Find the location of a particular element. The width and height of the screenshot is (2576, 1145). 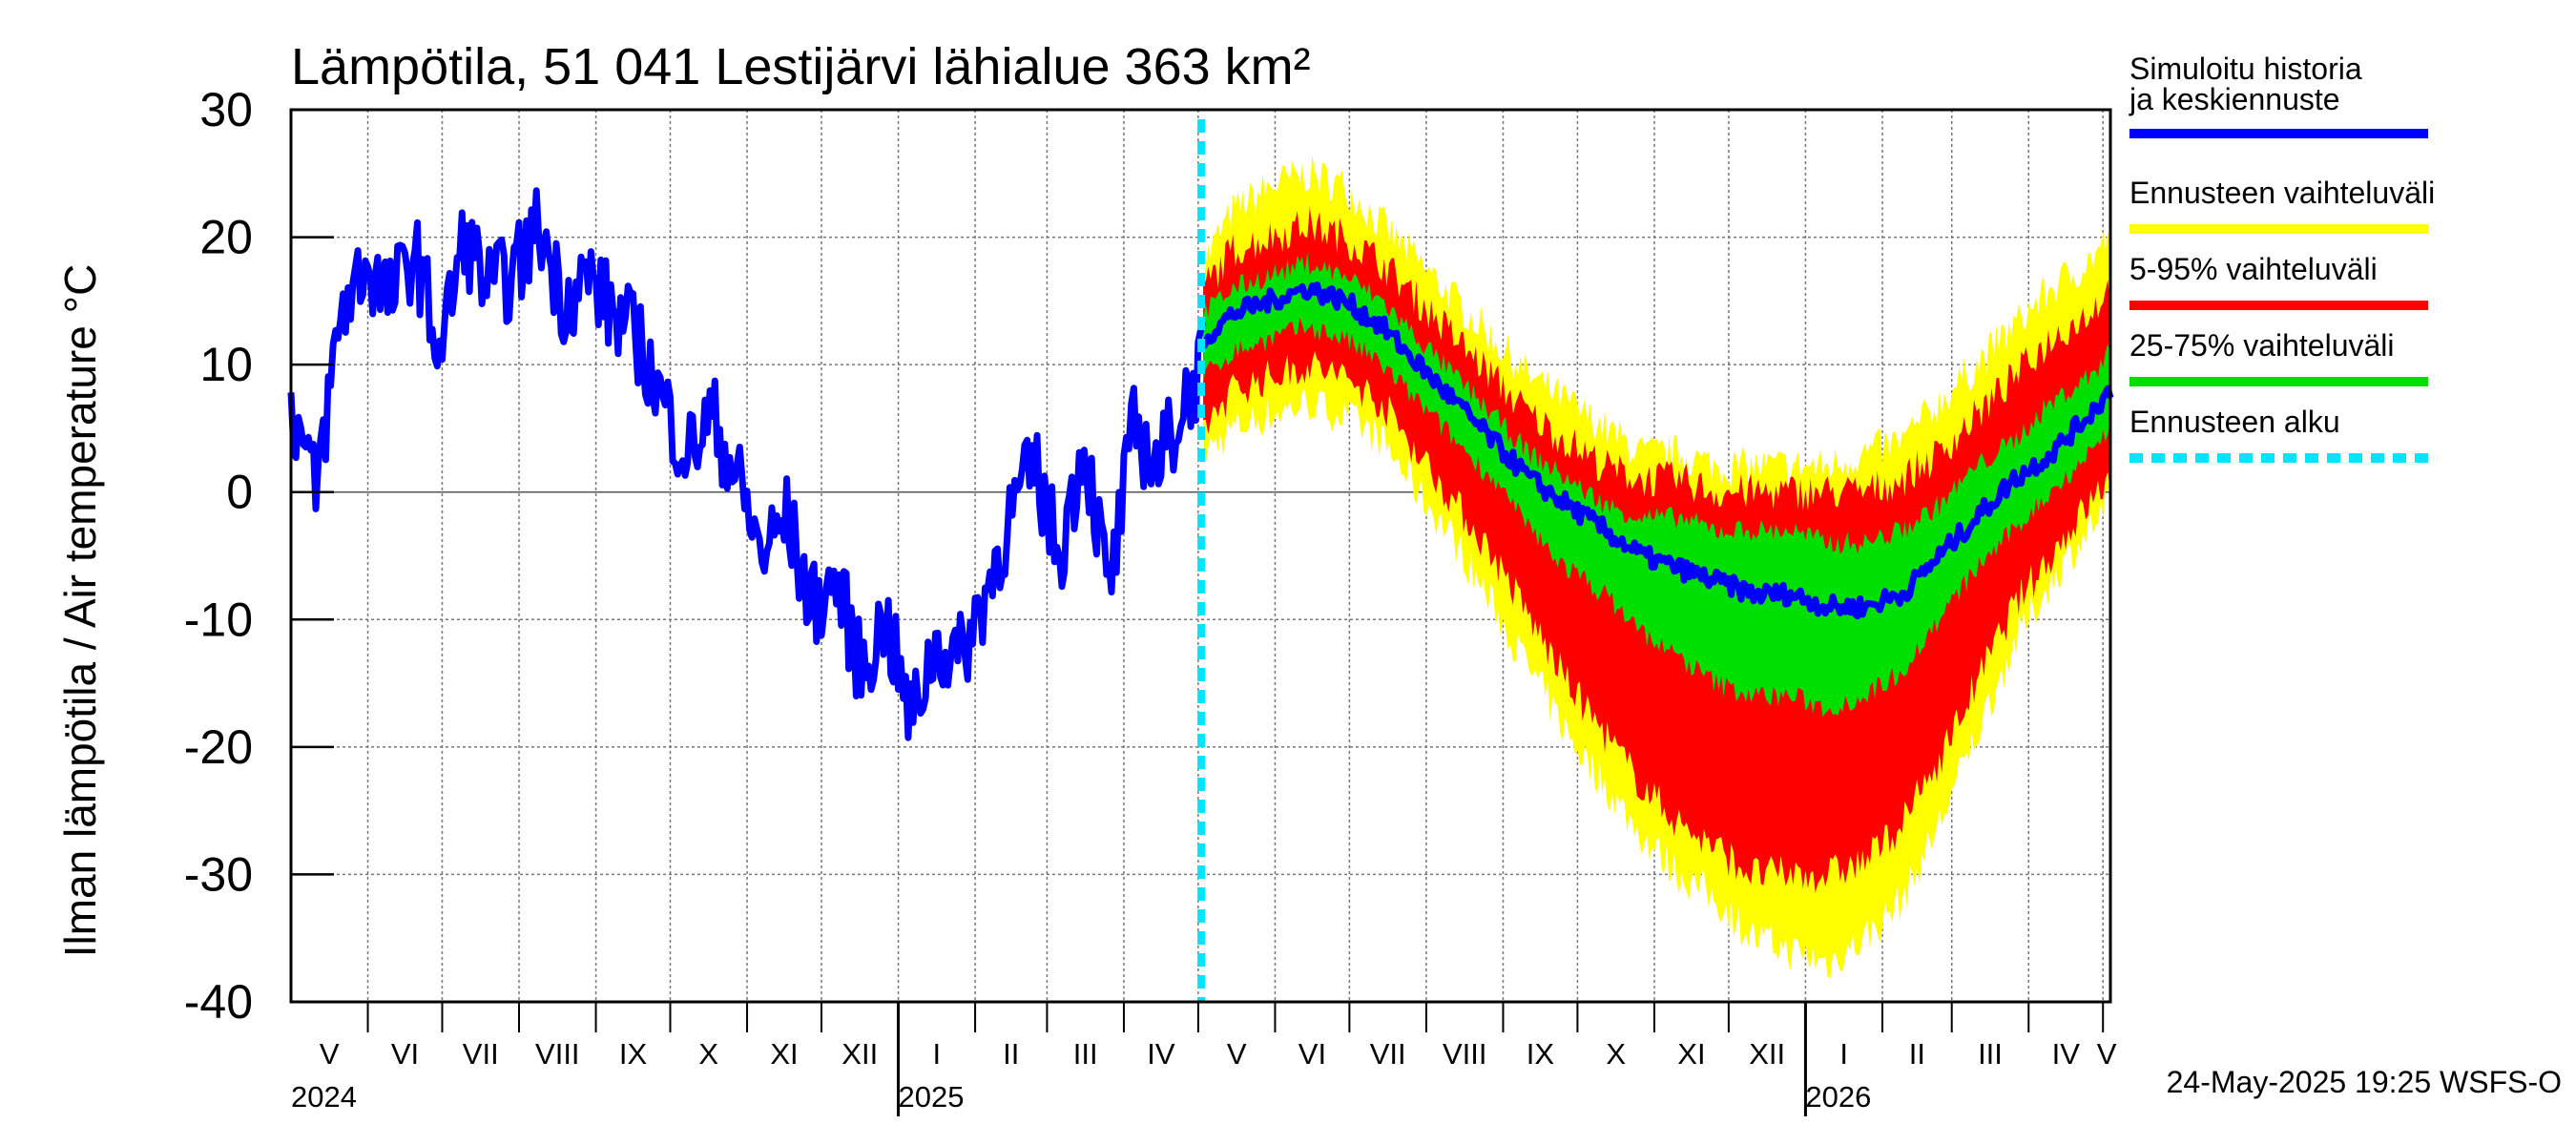

legend-label: Simuloitu historia ja keskiennuste is located at coordinates (2245, 84).